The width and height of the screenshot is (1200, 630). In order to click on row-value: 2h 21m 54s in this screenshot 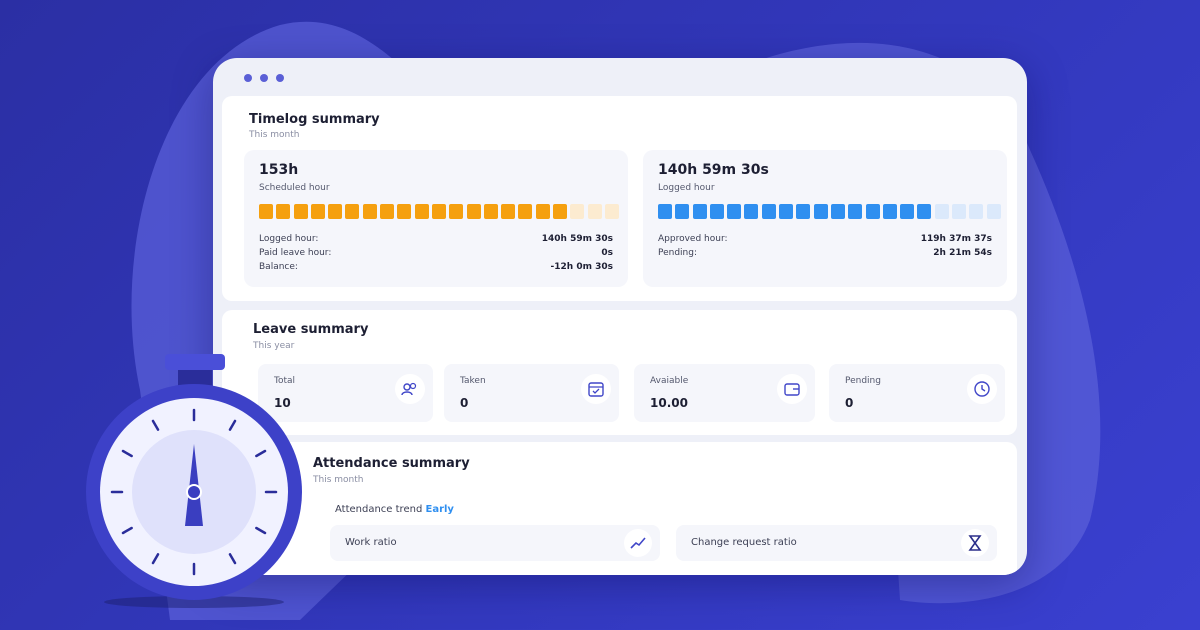, I will do `click(962, 253)`.